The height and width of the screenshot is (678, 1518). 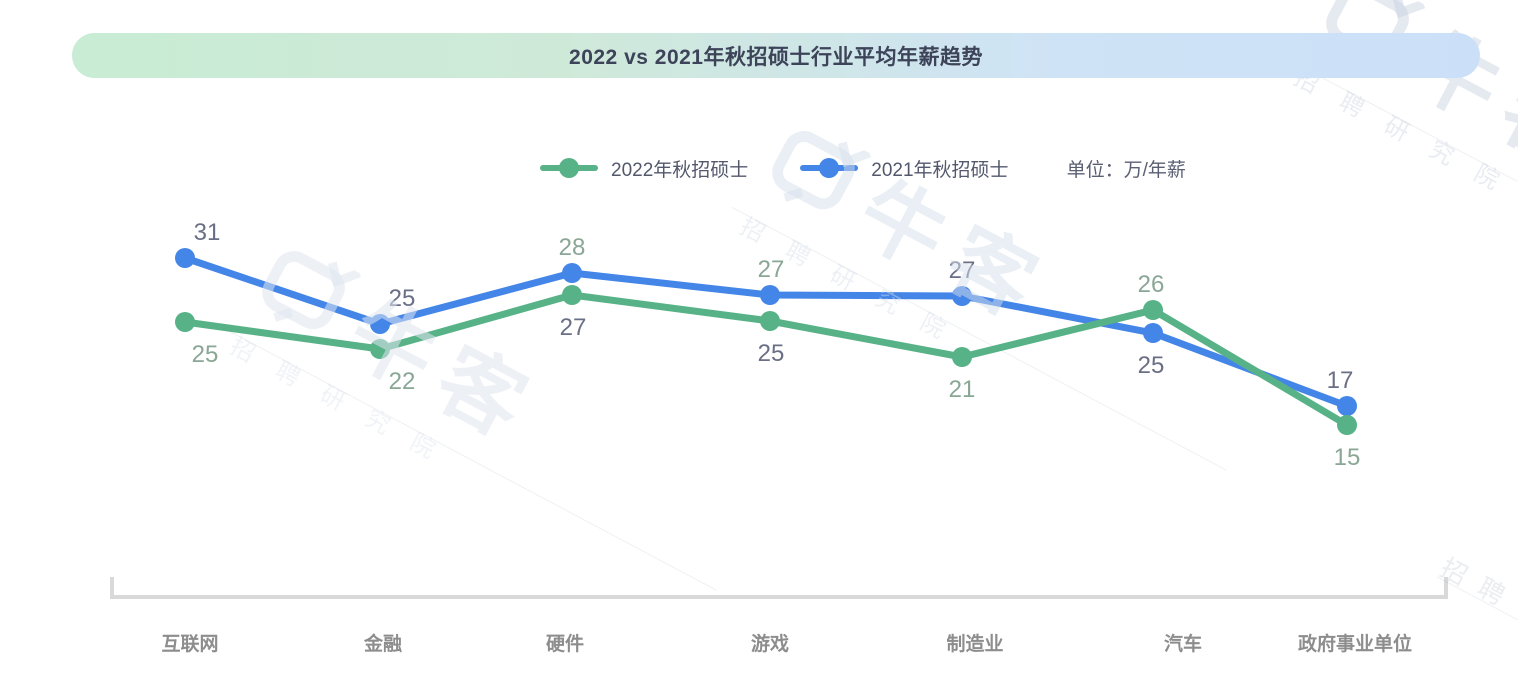 I want to click on chart-title: 2022 vs 2021年秋招硕士行业平均年薪趋势, so click(x=776, y=57).